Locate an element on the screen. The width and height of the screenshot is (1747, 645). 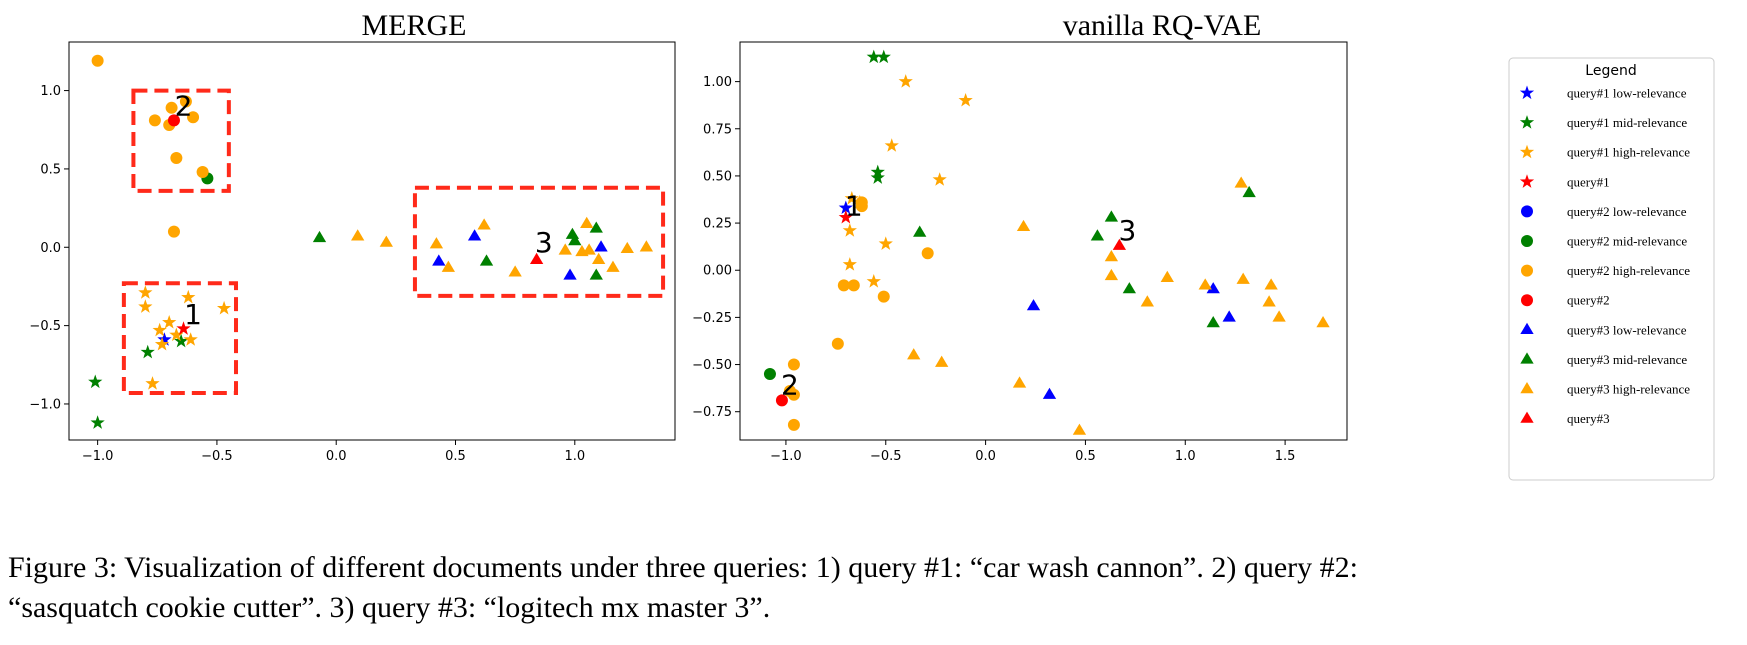
query-2-point is located at coordinates (173, 120).